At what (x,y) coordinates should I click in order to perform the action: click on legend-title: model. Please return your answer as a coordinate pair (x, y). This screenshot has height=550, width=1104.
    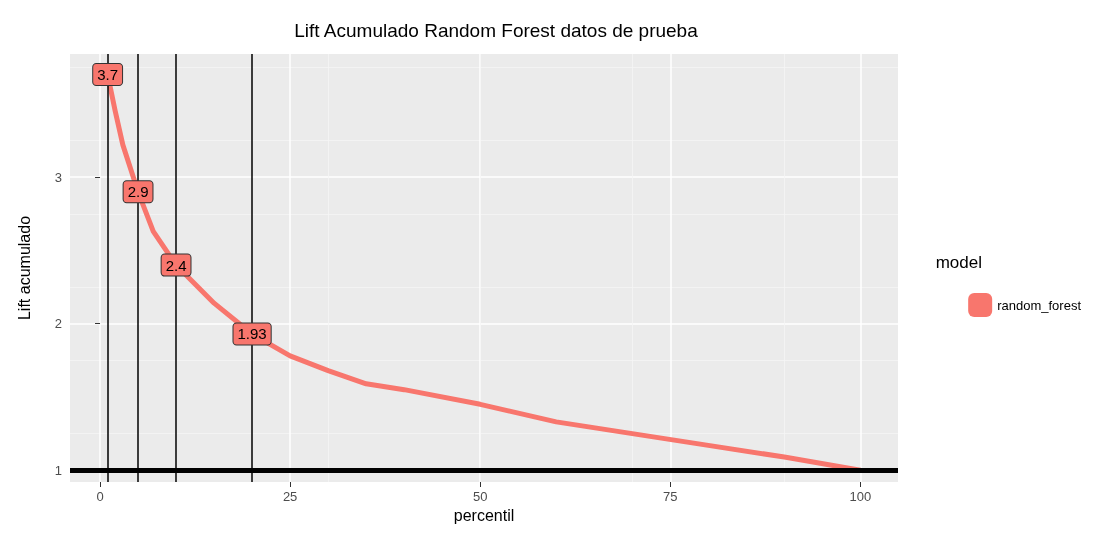
    Looking at the image, I should click on (959, 262).